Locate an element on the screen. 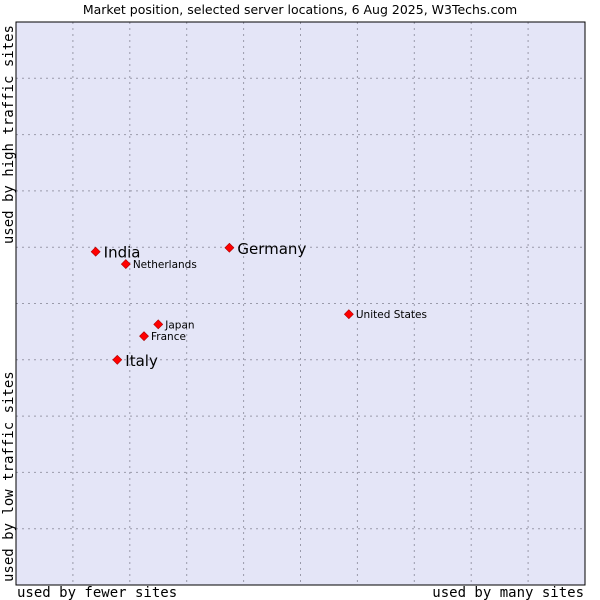 Image resolution: width=600 pixels, height=600 pixels. point-united-states: United States is located at coordinates (385, 315).